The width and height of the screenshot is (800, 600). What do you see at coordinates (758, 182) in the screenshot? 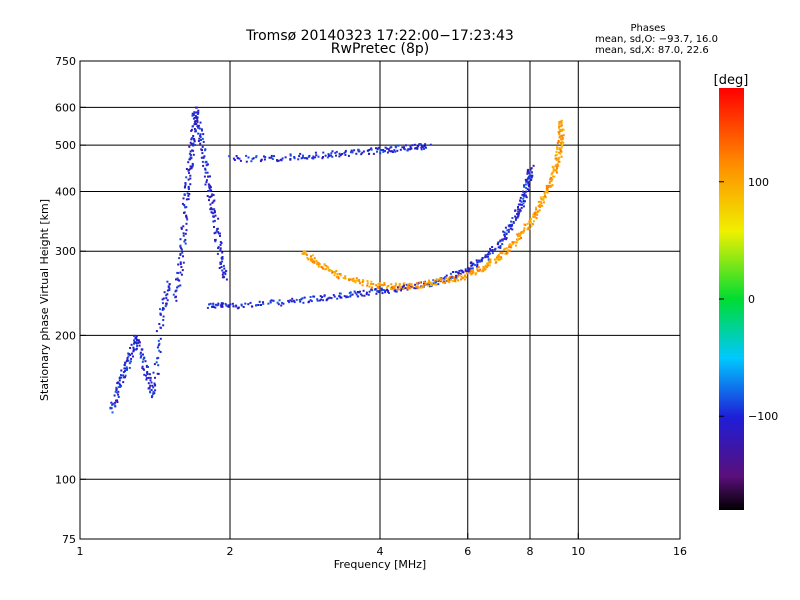
I see `colorbar-tick-label: 100` at bounding box center [758, 182].